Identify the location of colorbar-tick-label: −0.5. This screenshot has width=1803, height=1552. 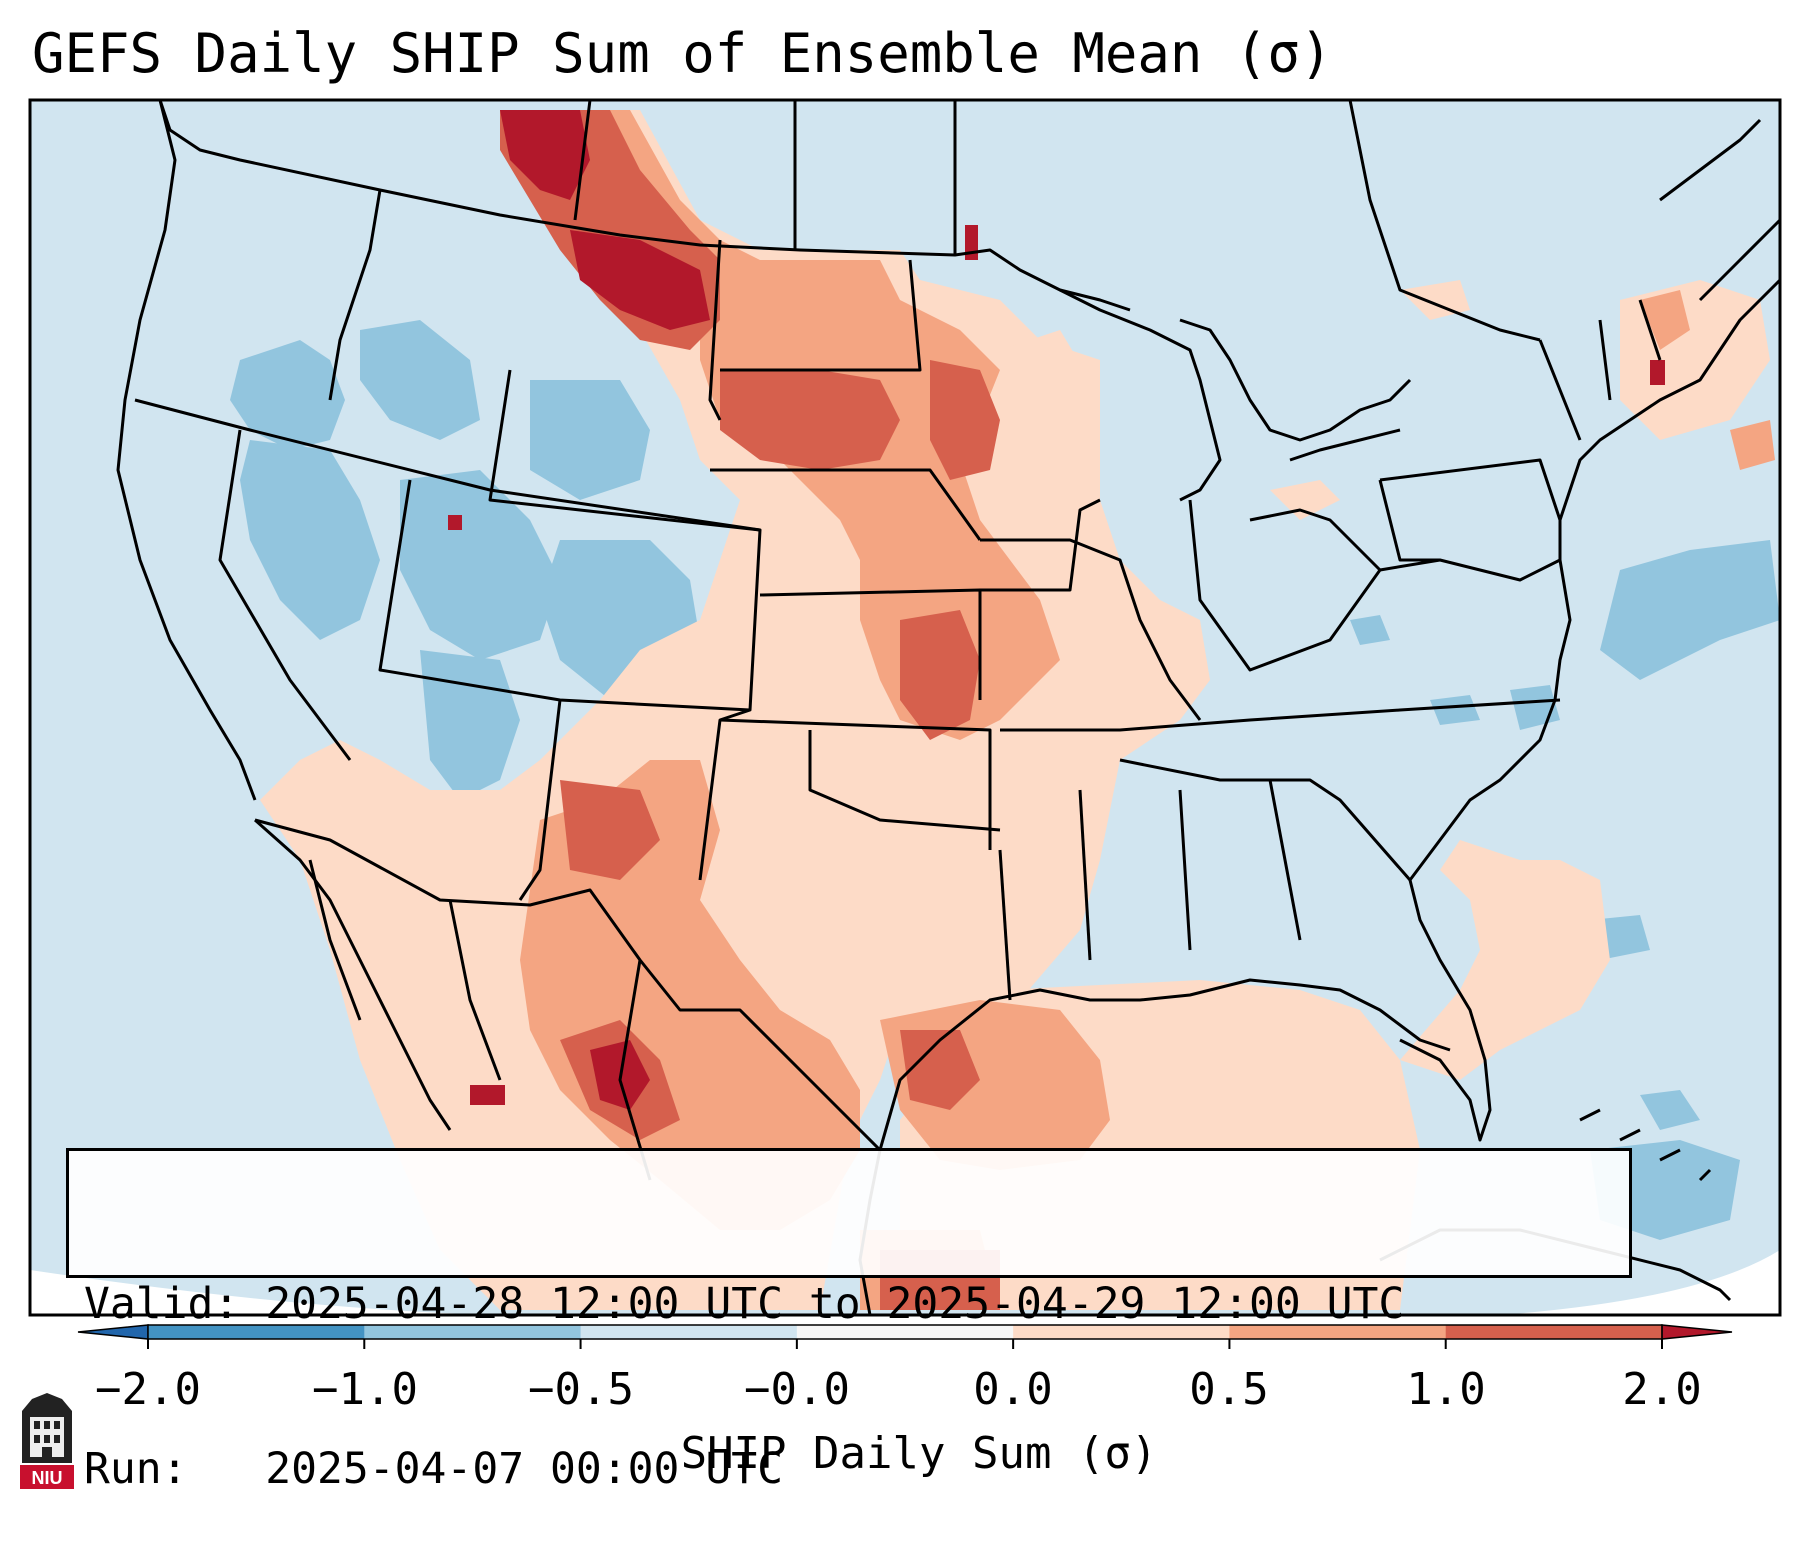
(581, 1389).